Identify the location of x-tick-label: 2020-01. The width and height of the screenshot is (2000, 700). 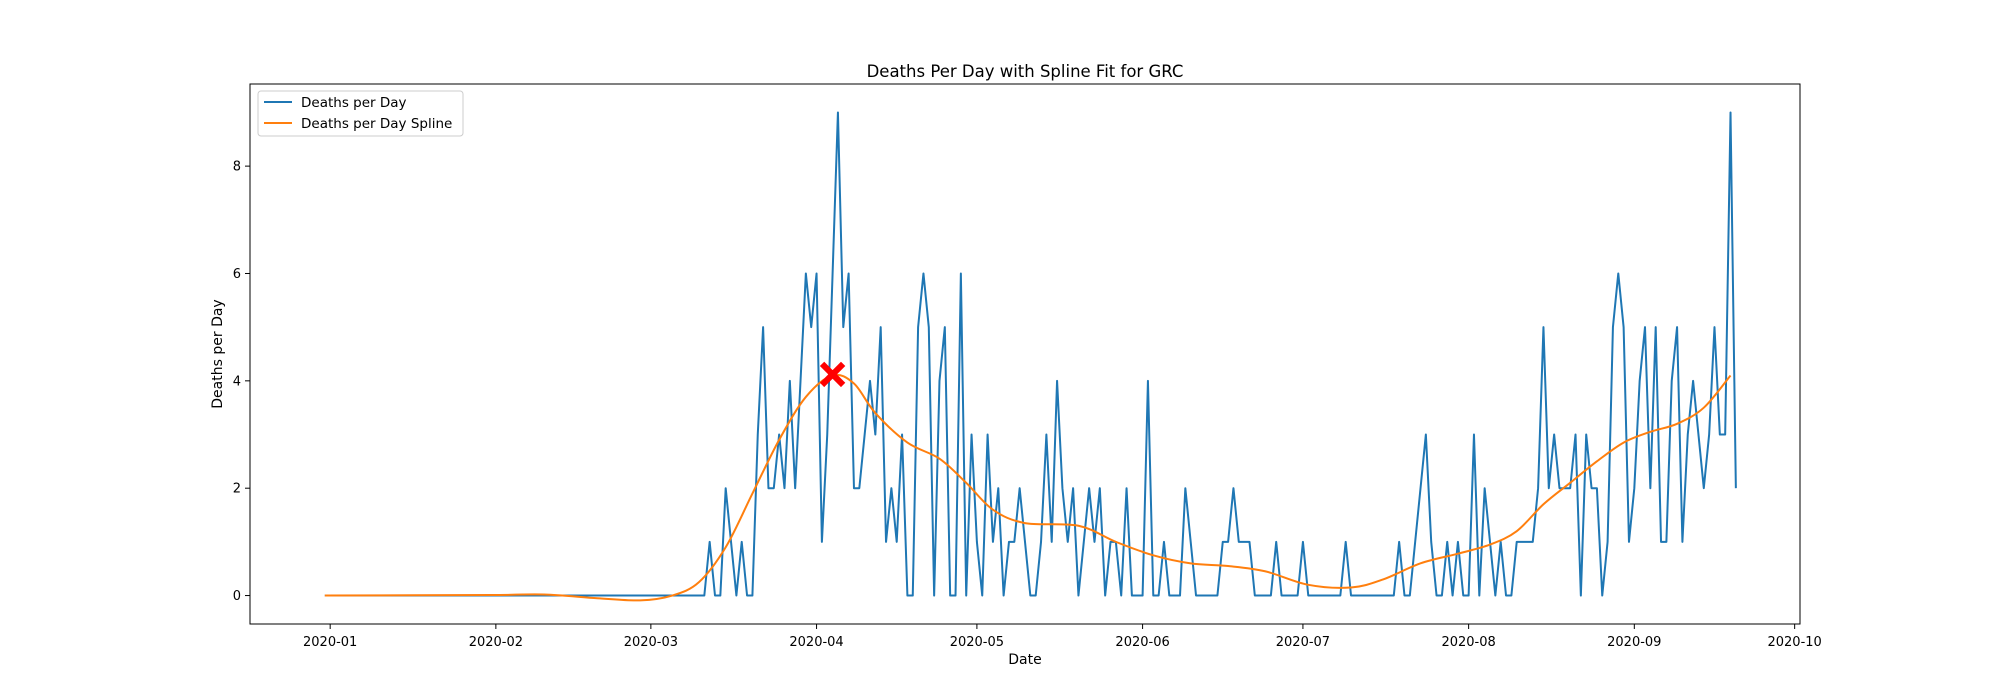
(330, 642).